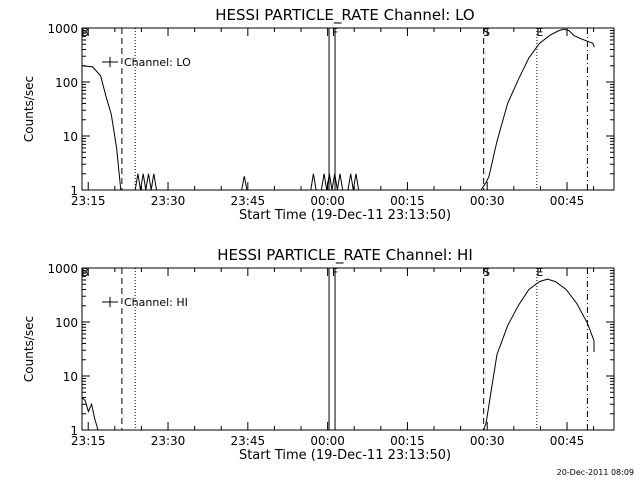 The height and width of the screenshot is (480, 640). What do you see at coordinates (539, 32) in the screenshot?
I see `lo-marker-label: E` at bounding box center [539, 32].